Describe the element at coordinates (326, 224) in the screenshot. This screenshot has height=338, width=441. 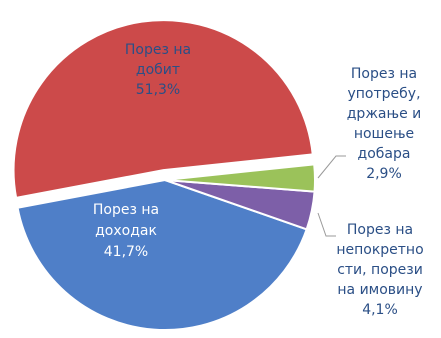
I see `leader-line-property` at that location.